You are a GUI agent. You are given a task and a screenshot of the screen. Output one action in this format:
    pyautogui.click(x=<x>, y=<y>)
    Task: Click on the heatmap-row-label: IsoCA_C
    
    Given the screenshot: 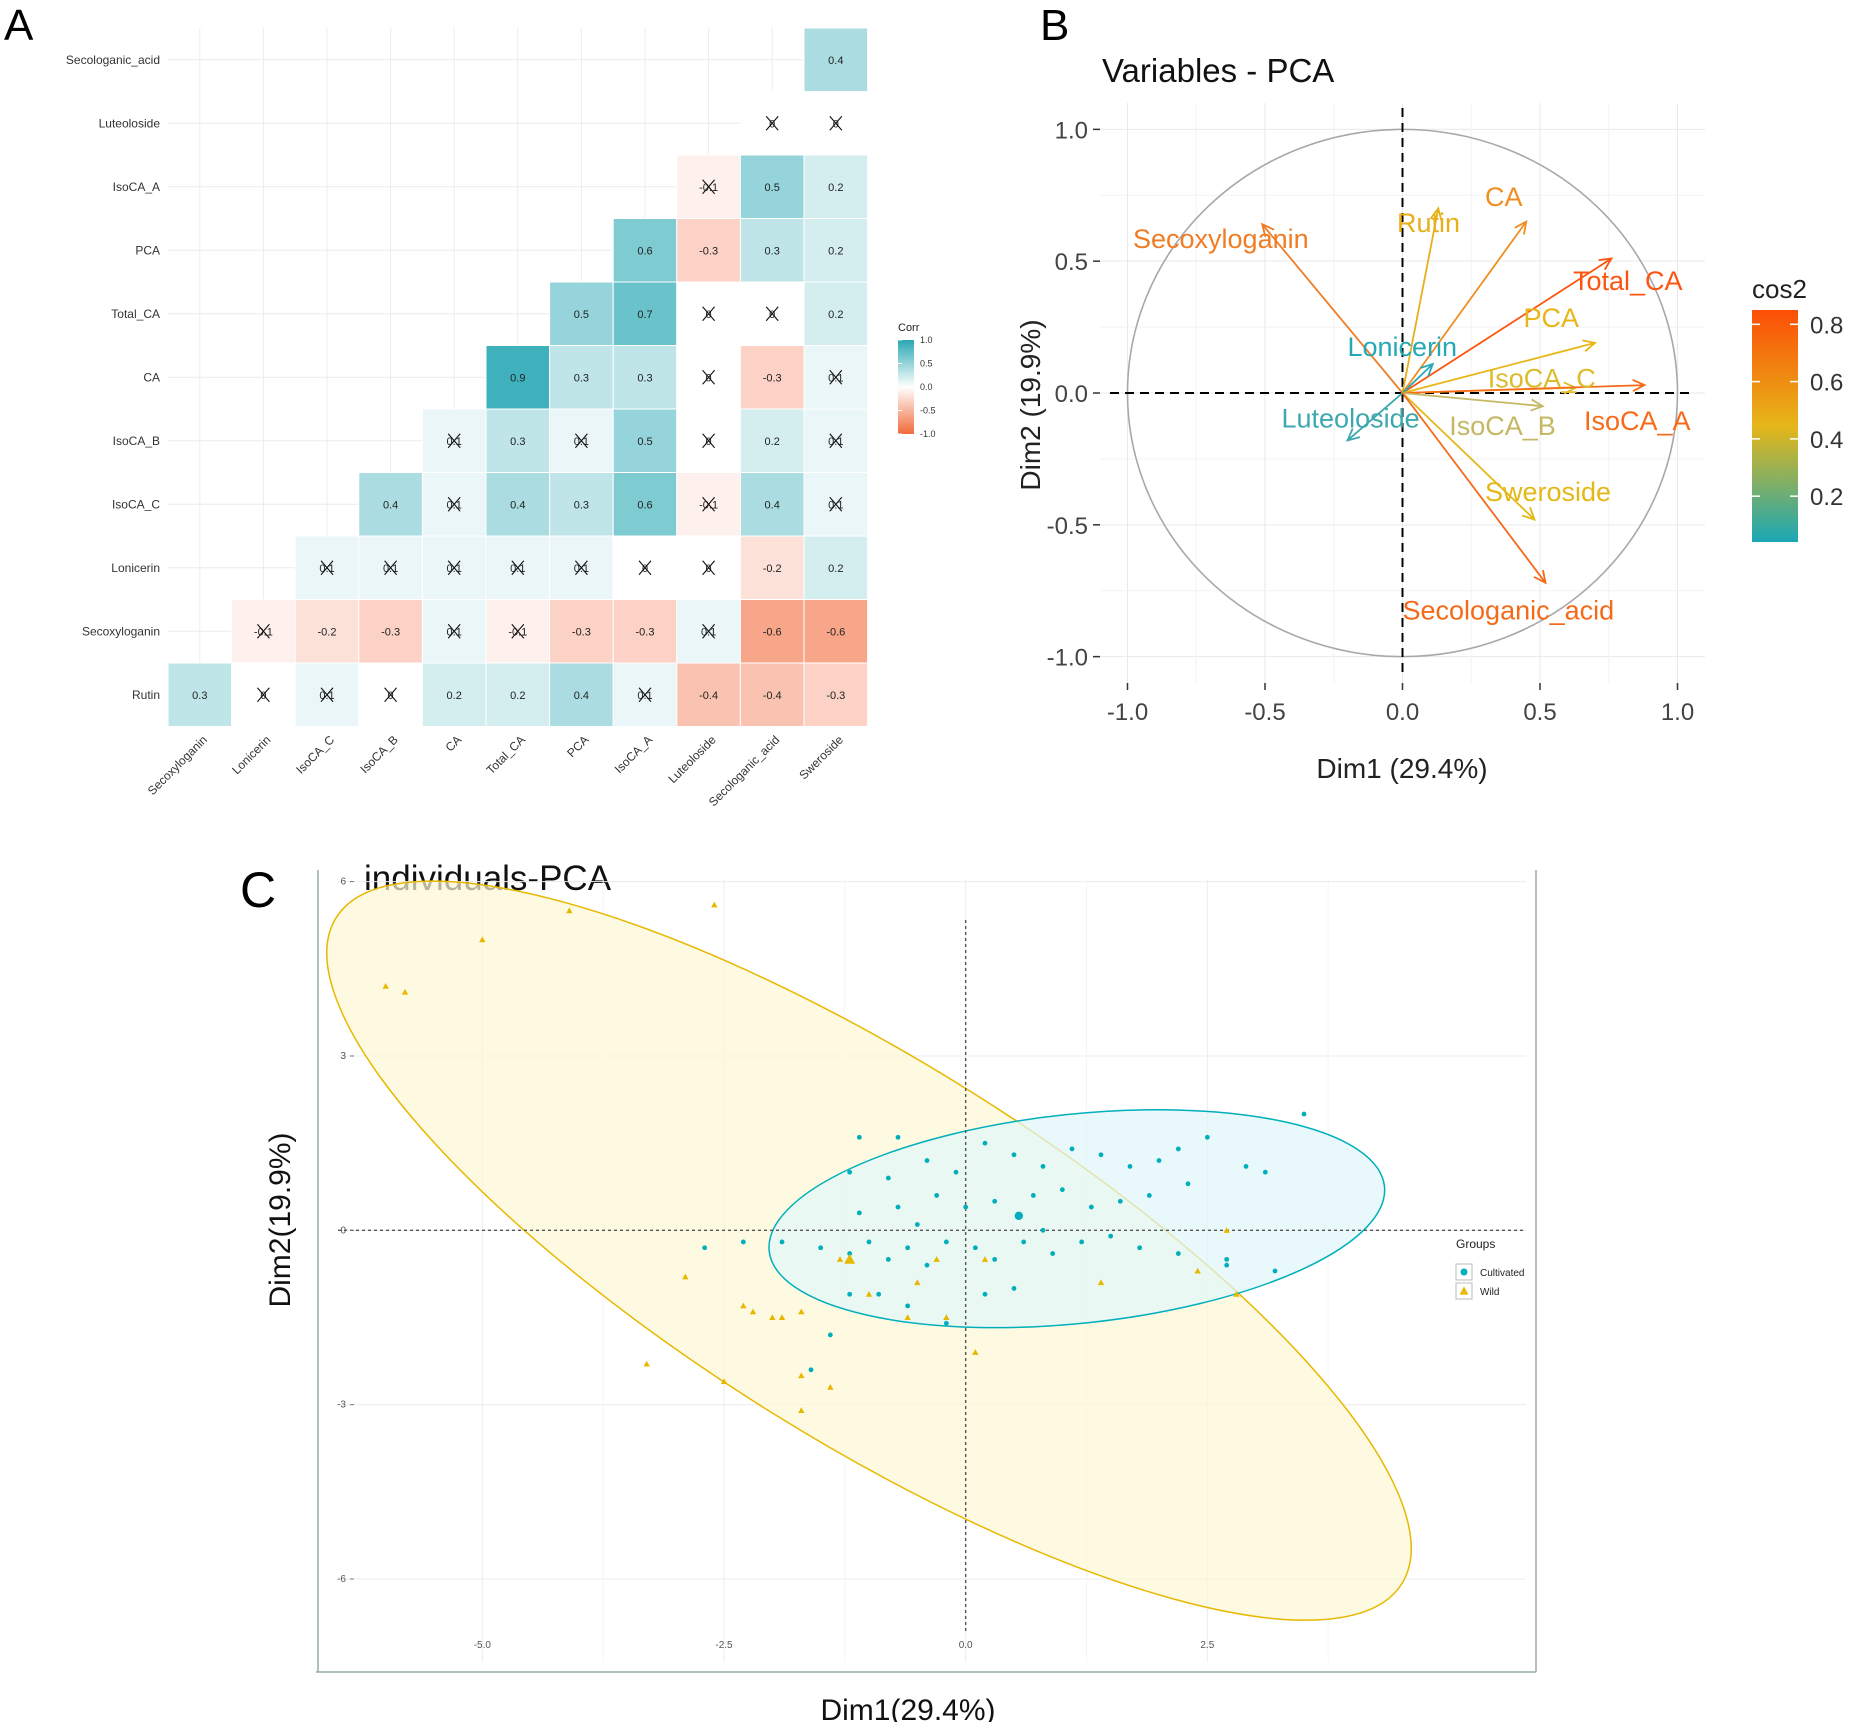 What is the action you would take?
    pyautogui.click(x=136, y=504)
    